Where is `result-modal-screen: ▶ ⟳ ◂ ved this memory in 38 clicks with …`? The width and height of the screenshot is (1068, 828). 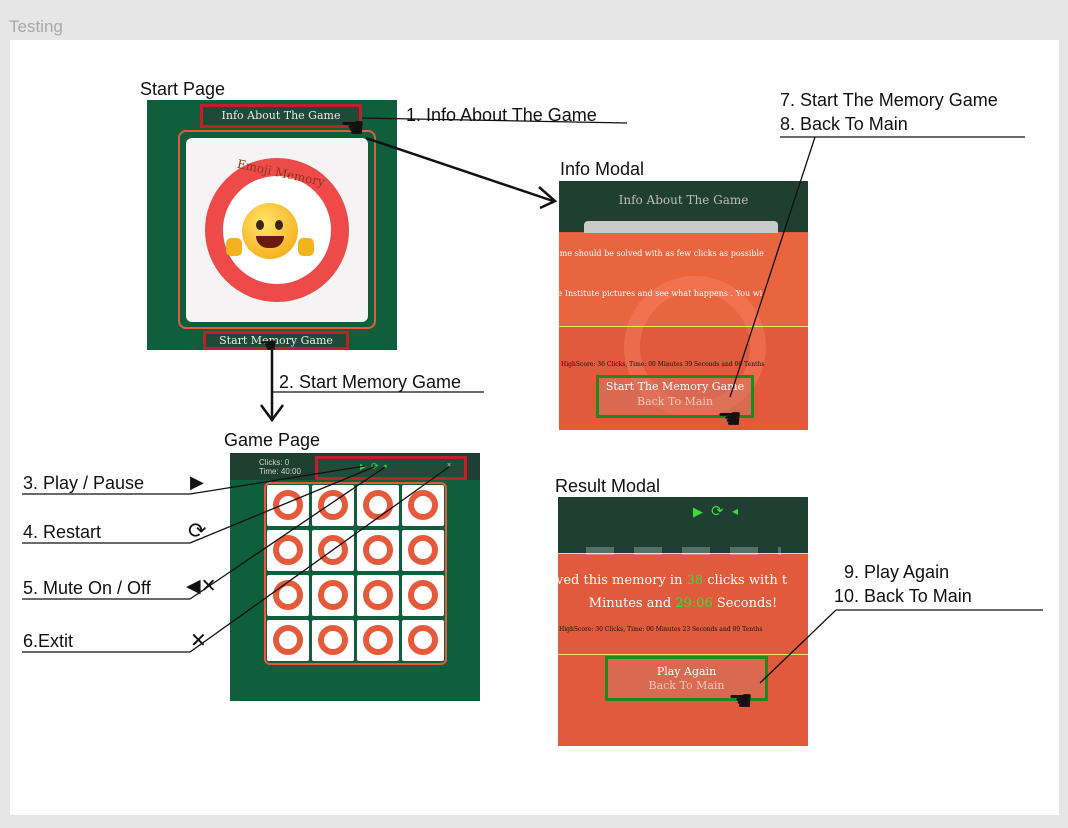
result-modal-screen: ▶ ⟳ ◂ ved this memory in 38 clicks with … is located at coordinates (683, 621).